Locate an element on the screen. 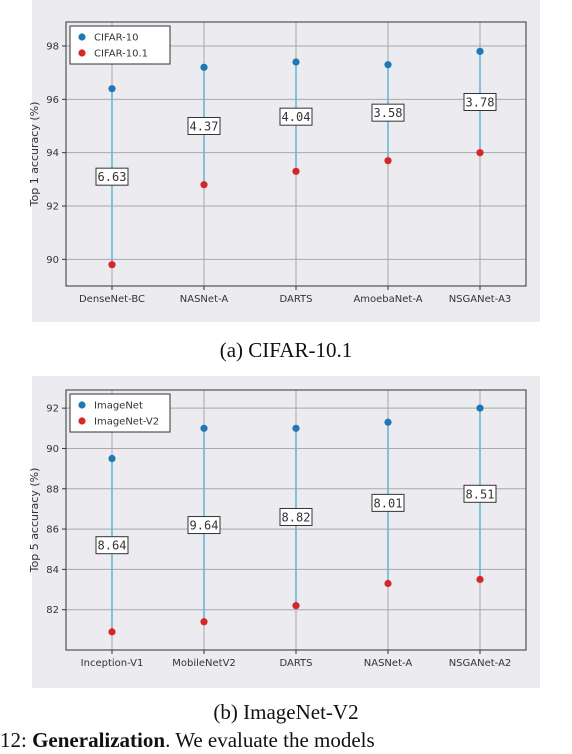 This screenshot has height=754, width=572. y-tick-label: 88 is located at coordinates (52, 489).